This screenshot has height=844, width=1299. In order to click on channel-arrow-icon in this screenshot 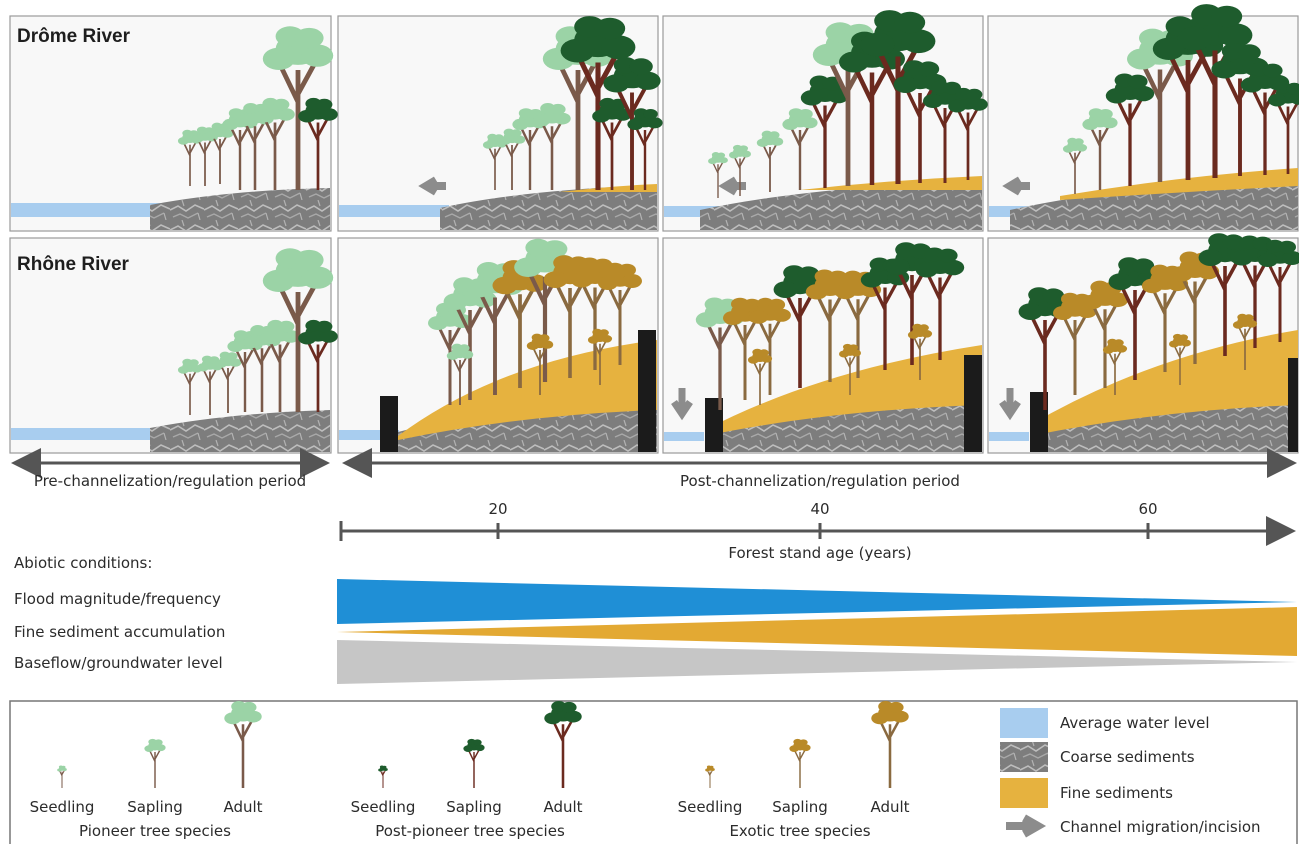, I will do `click(1026, 826)`.